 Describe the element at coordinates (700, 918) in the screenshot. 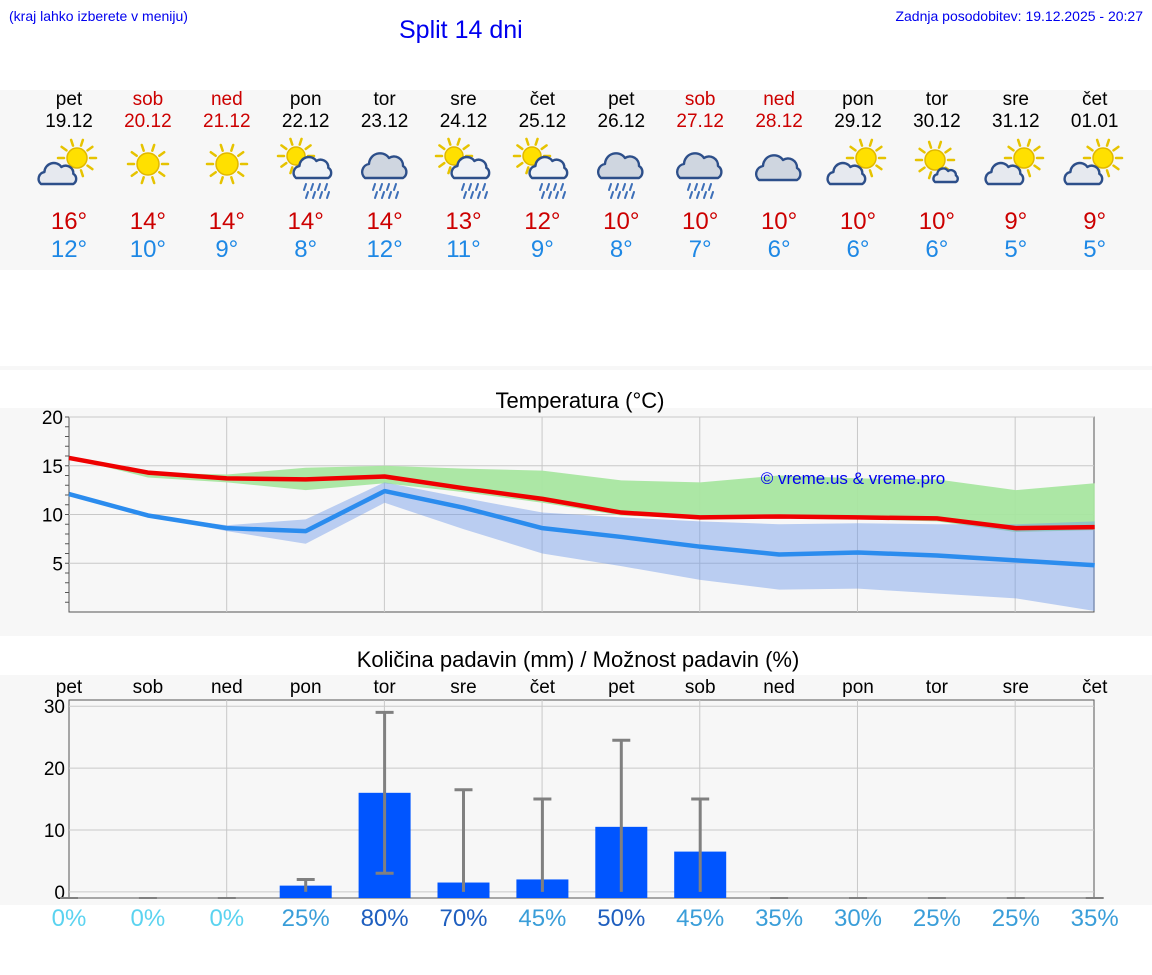

I see `precipitation-probability: 45%` at that location.